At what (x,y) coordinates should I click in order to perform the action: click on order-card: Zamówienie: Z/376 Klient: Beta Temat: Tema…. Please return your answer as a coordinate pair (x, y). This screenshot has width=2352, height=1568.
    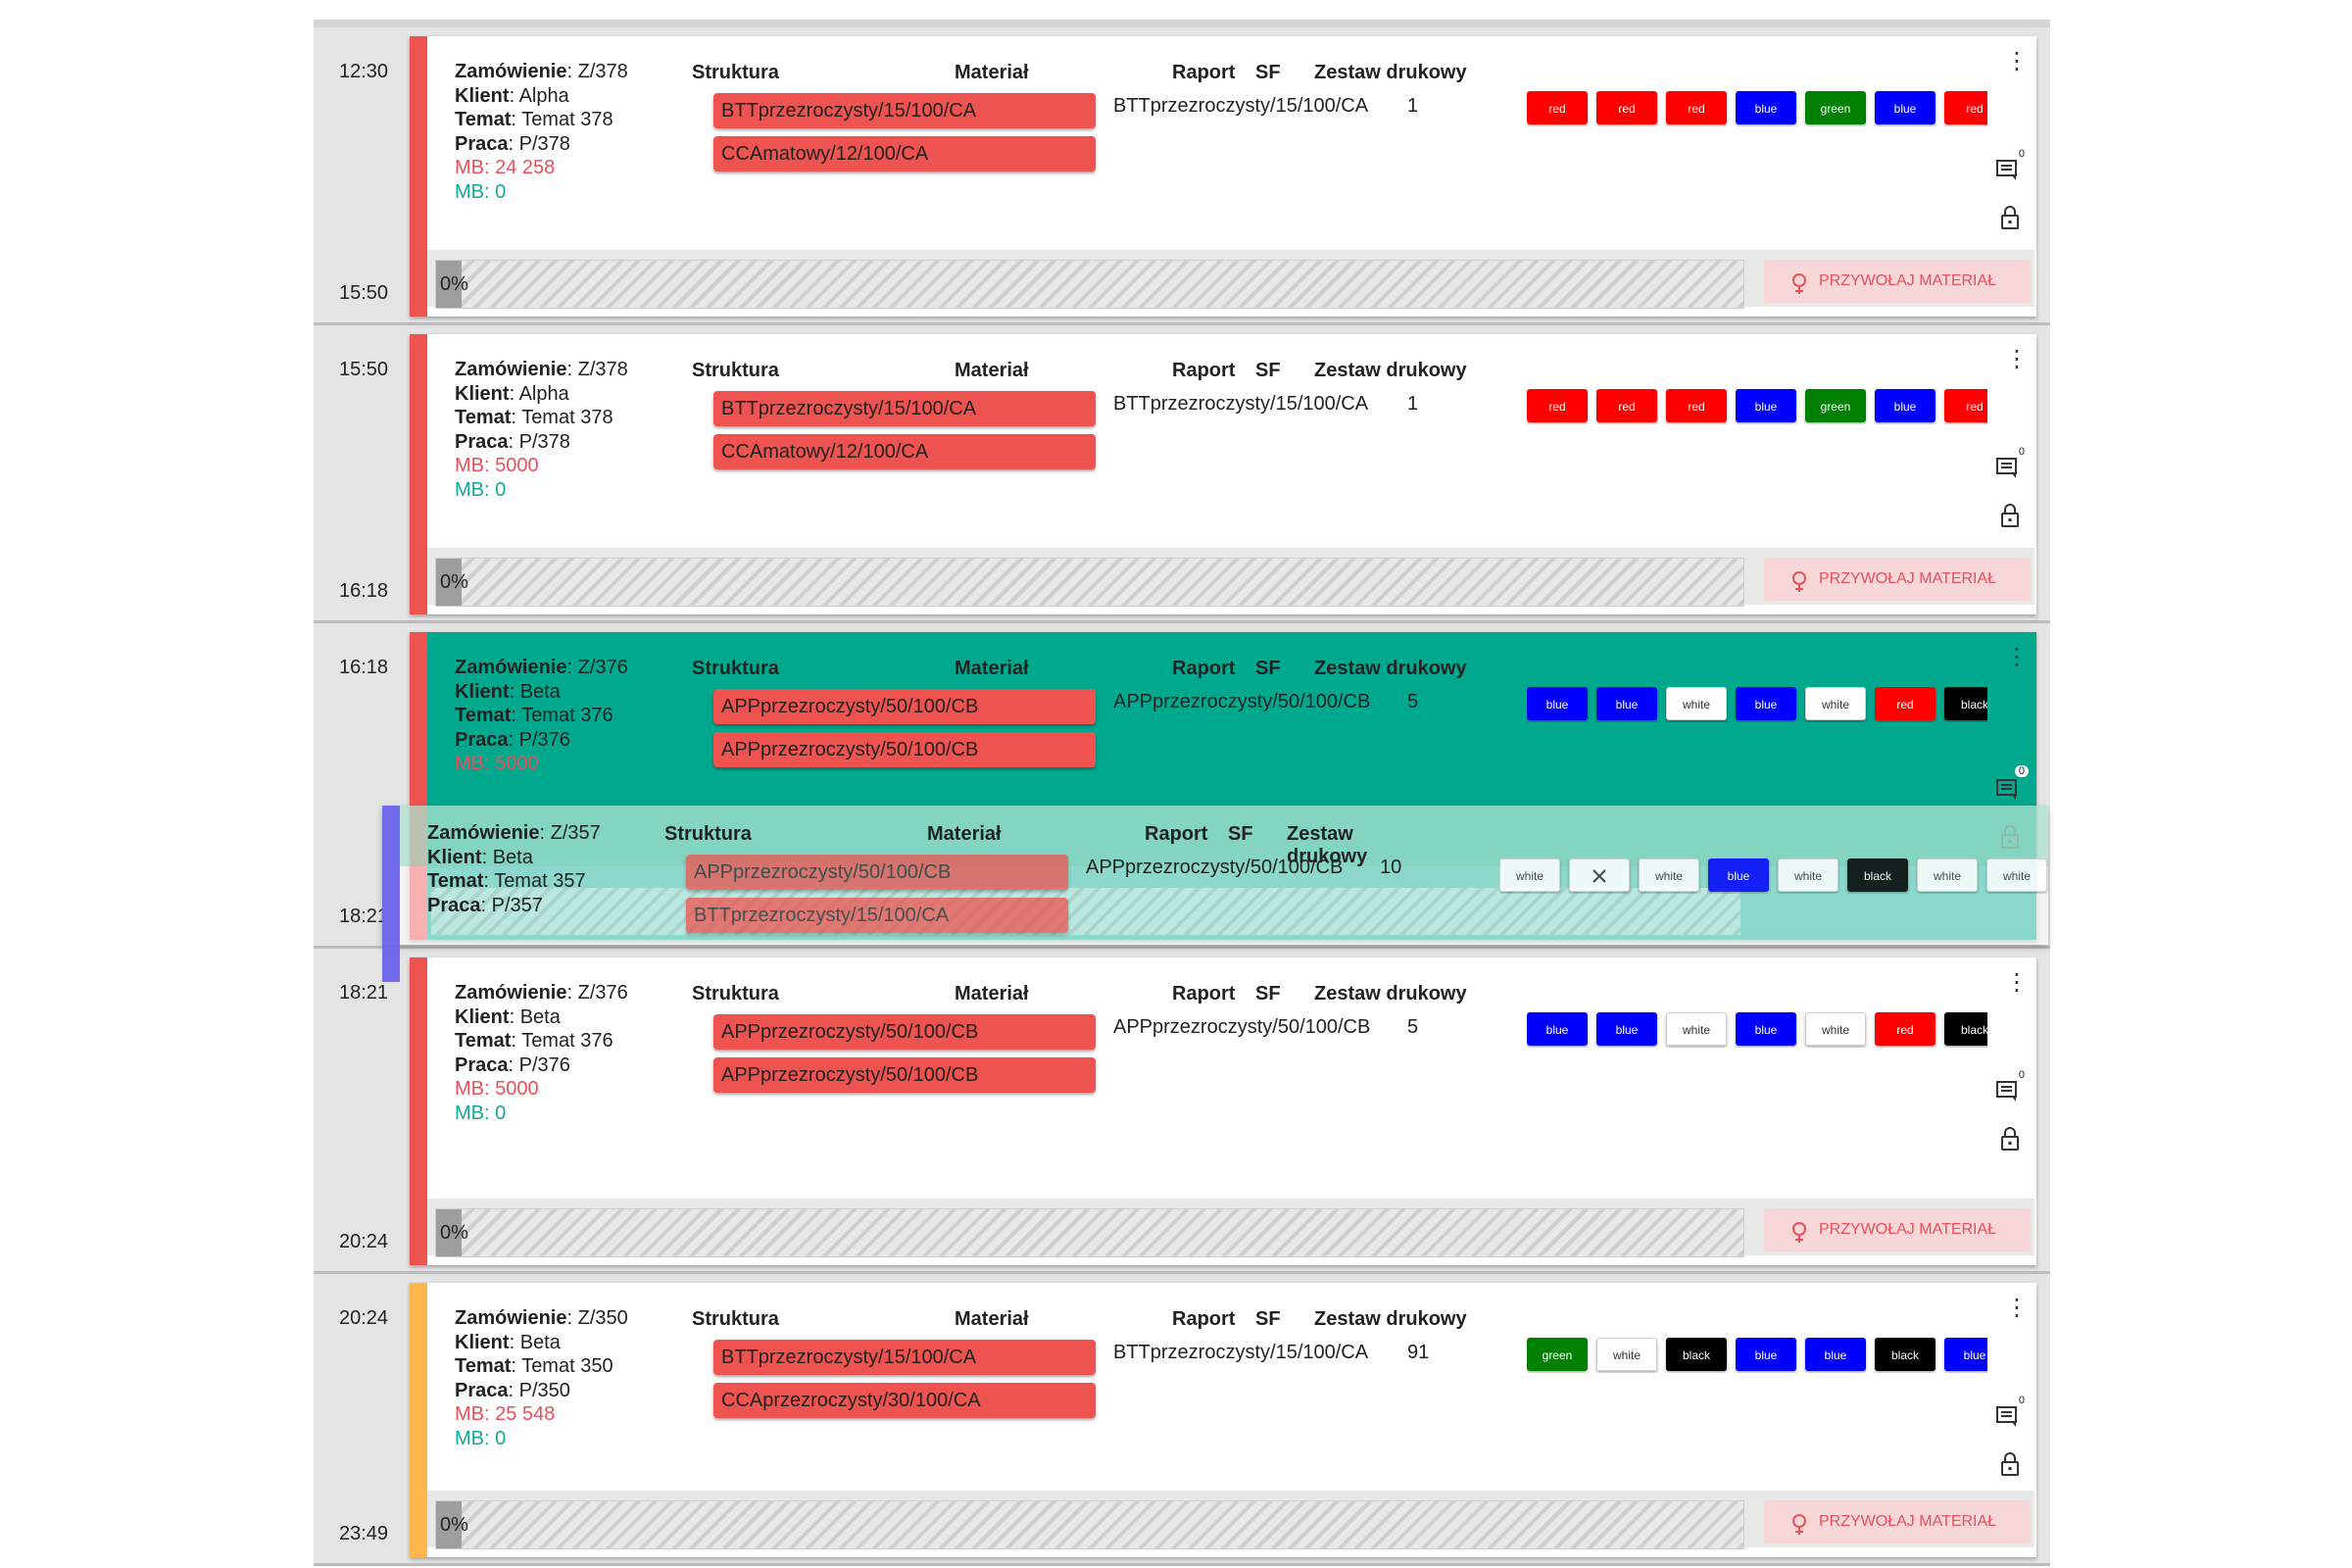
    Looking at the image, I should click on (1223, 1111).